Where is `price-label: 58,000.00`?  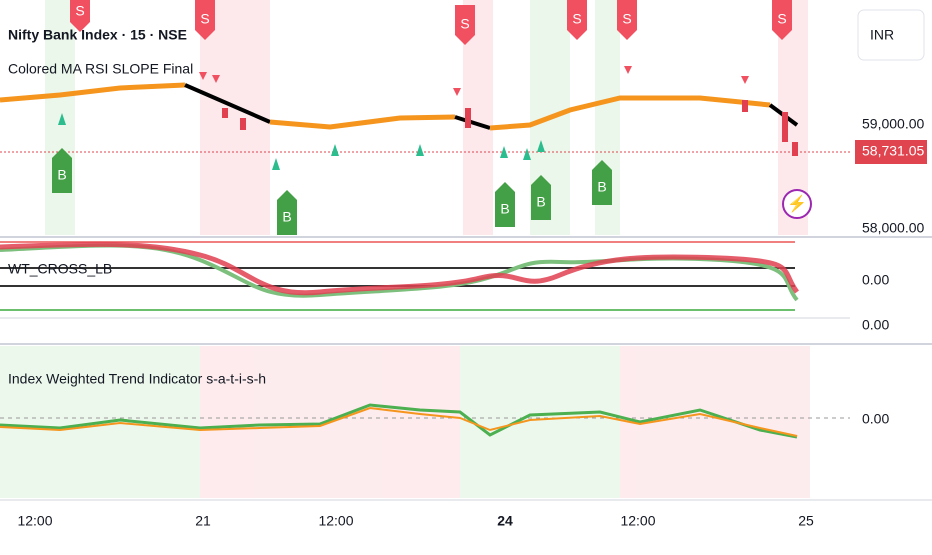
price-label: 58,000.00 is located at coordinates (893, 228).